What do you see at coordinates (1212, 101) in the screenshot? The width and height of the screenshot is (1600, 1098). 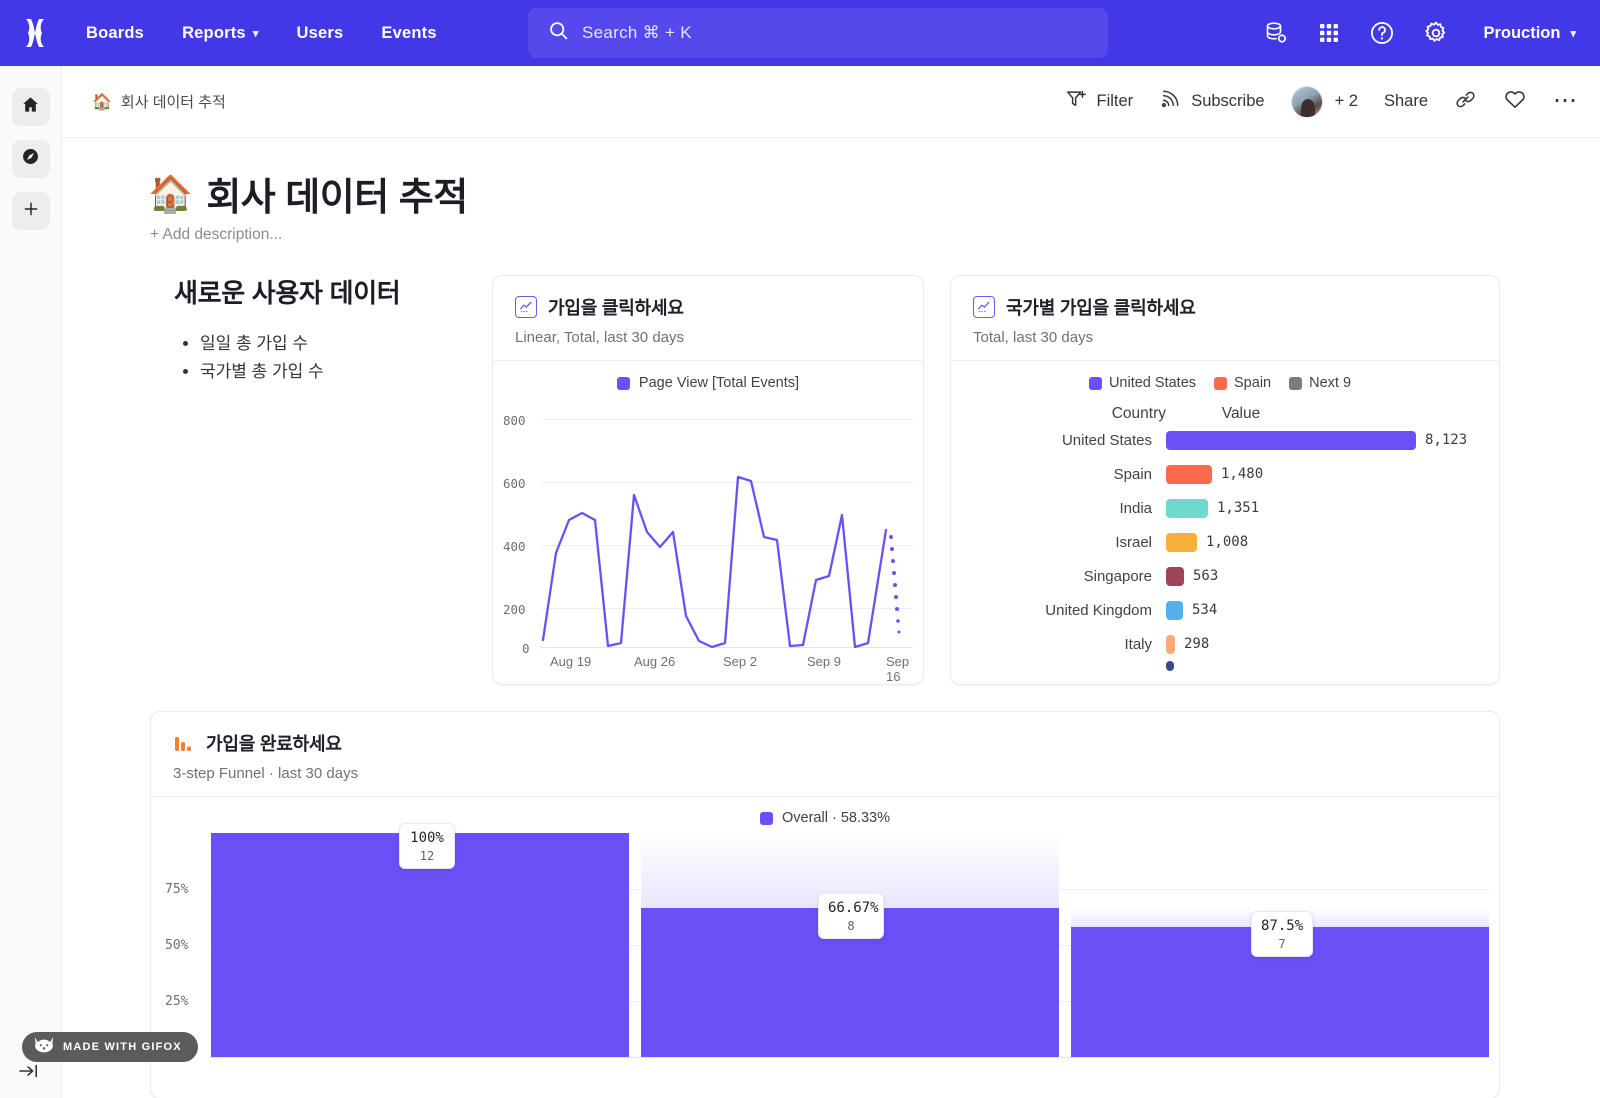 I see `subscribe-button: Subscribe` at bounding box center [1212, 101].